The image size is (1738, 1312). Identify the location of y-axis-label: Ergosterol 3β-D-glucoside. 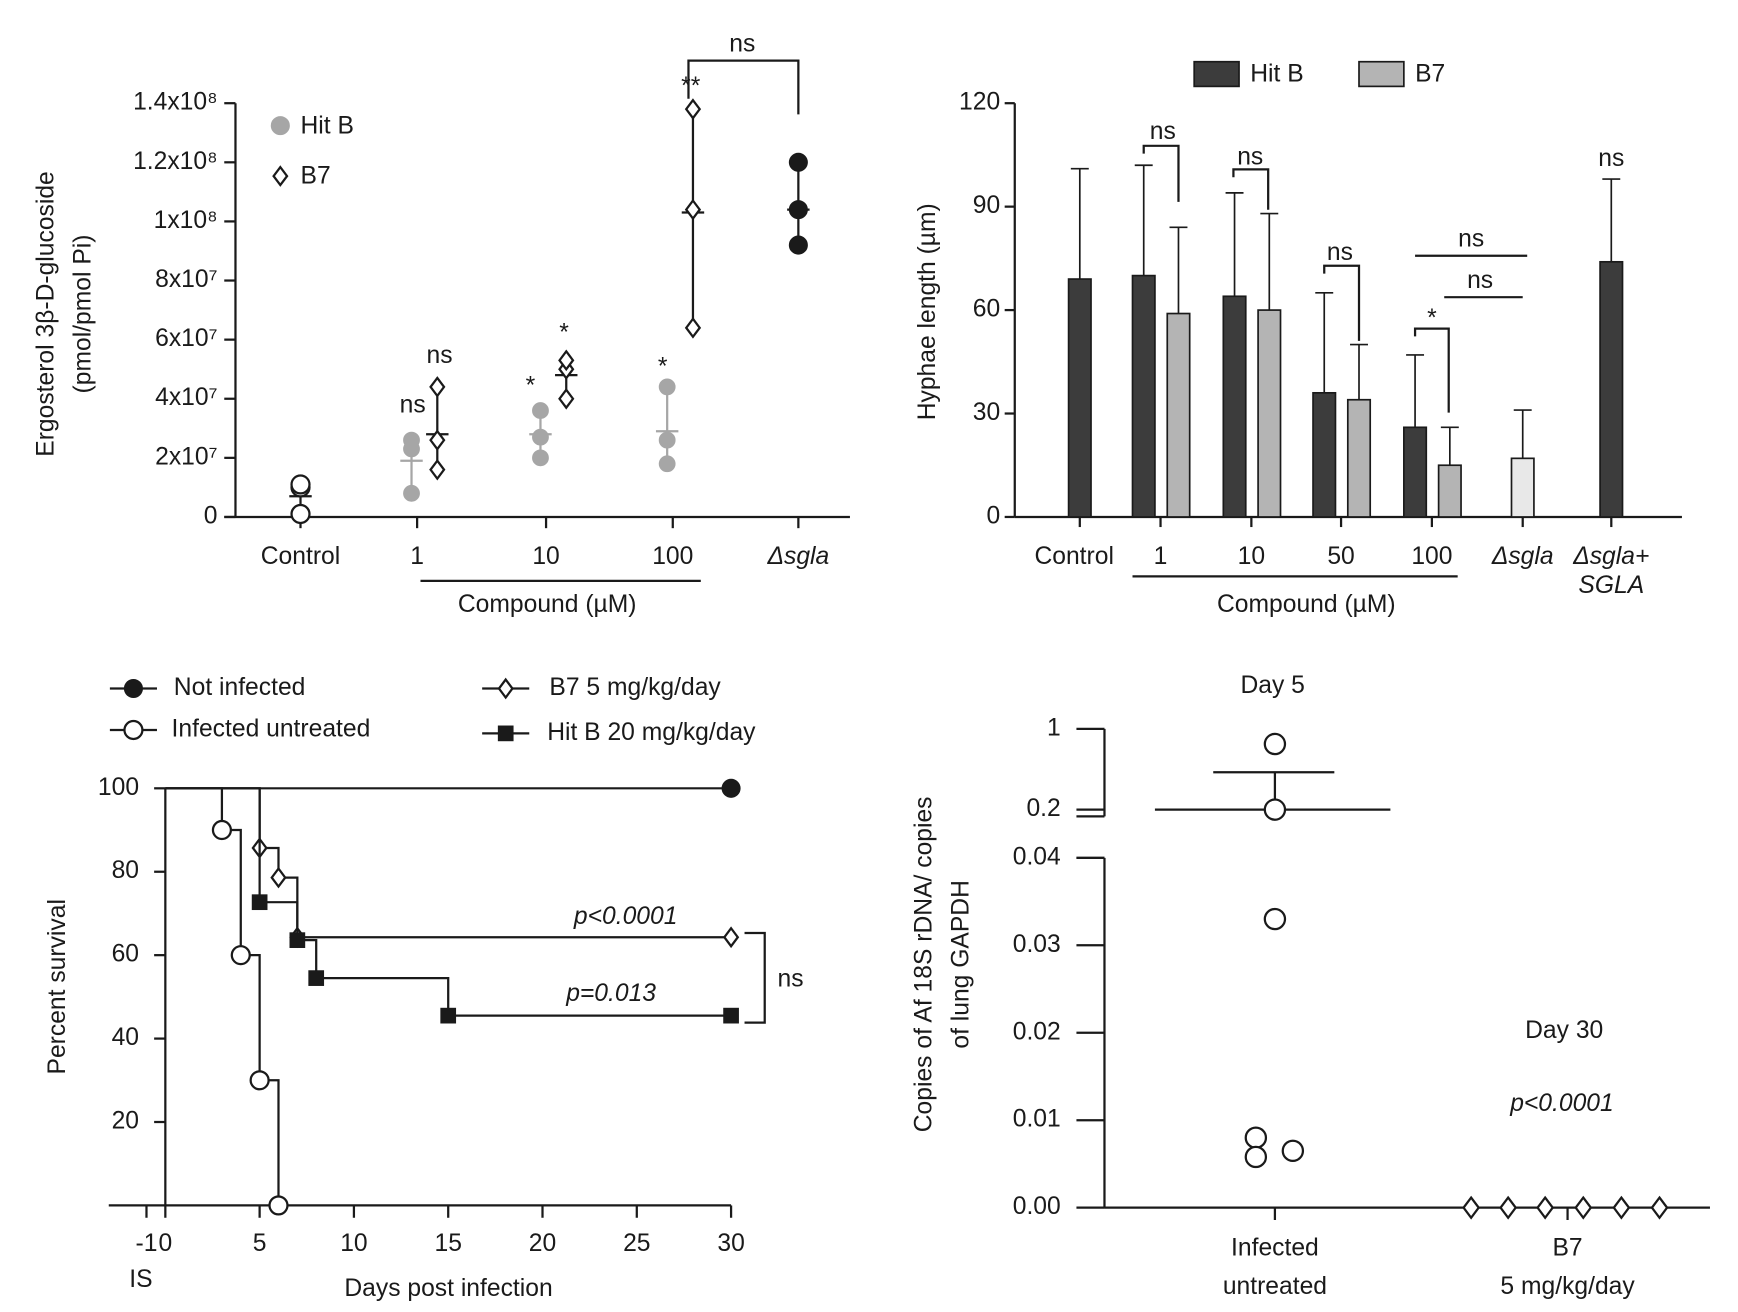
(46, 314).